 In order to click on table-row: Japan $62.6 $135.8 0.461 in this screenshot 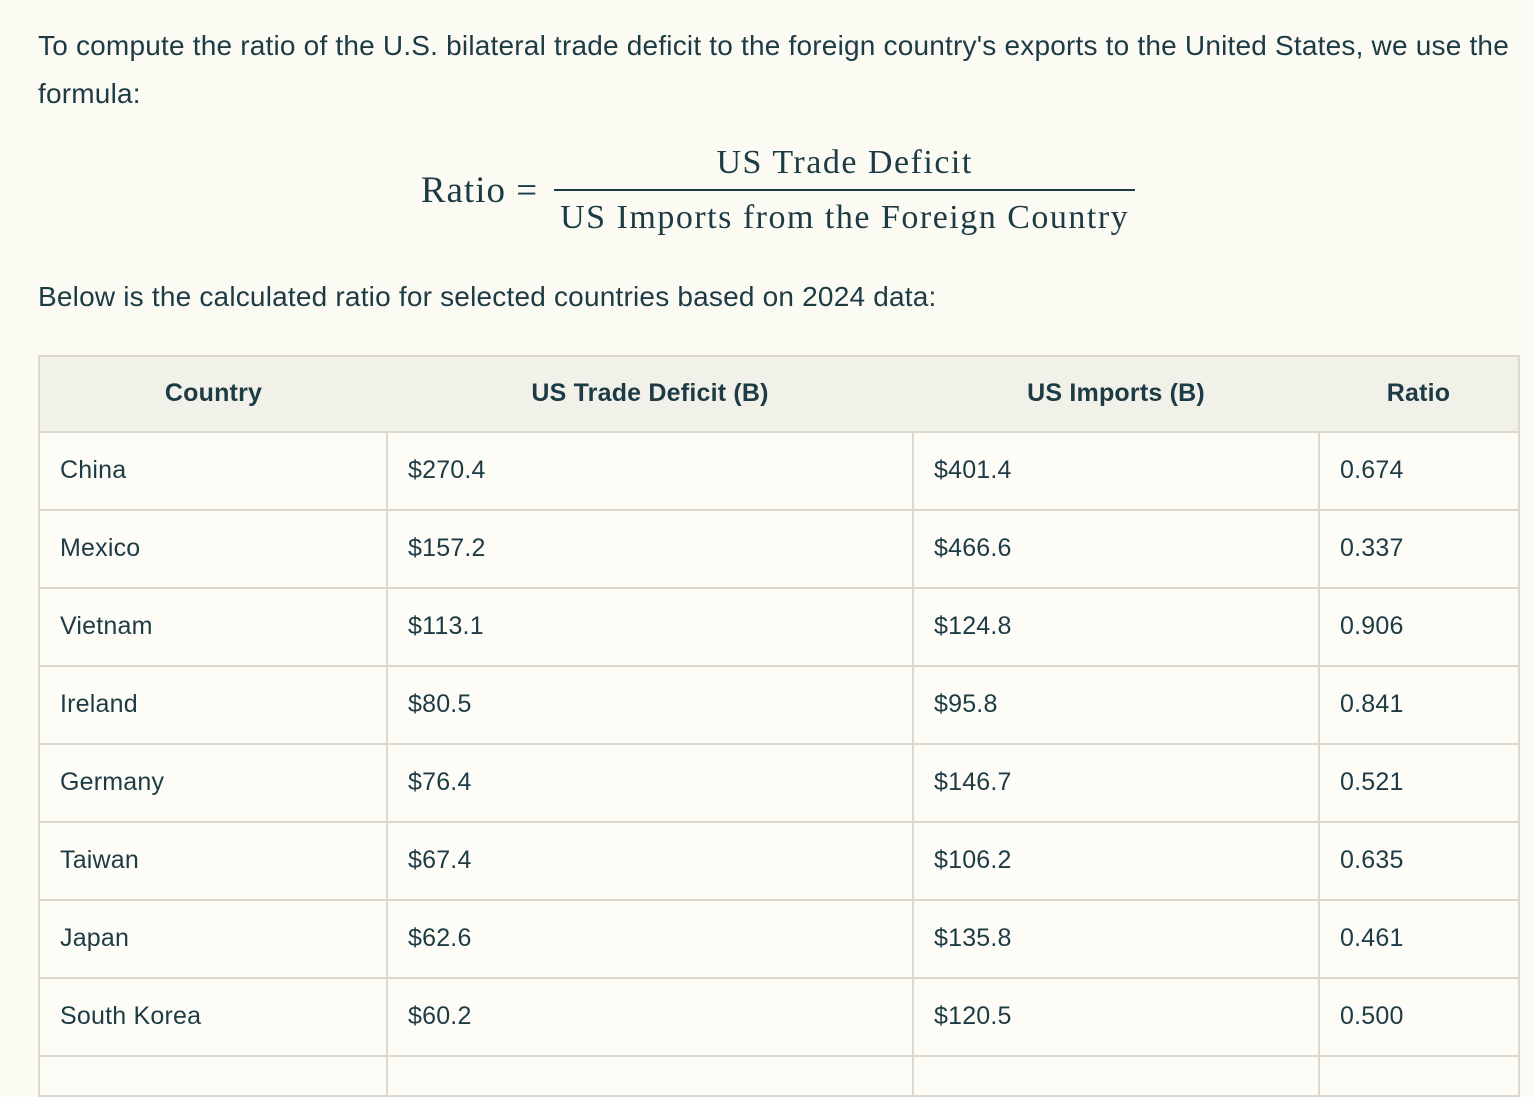, I will do `click(779, 938)`.